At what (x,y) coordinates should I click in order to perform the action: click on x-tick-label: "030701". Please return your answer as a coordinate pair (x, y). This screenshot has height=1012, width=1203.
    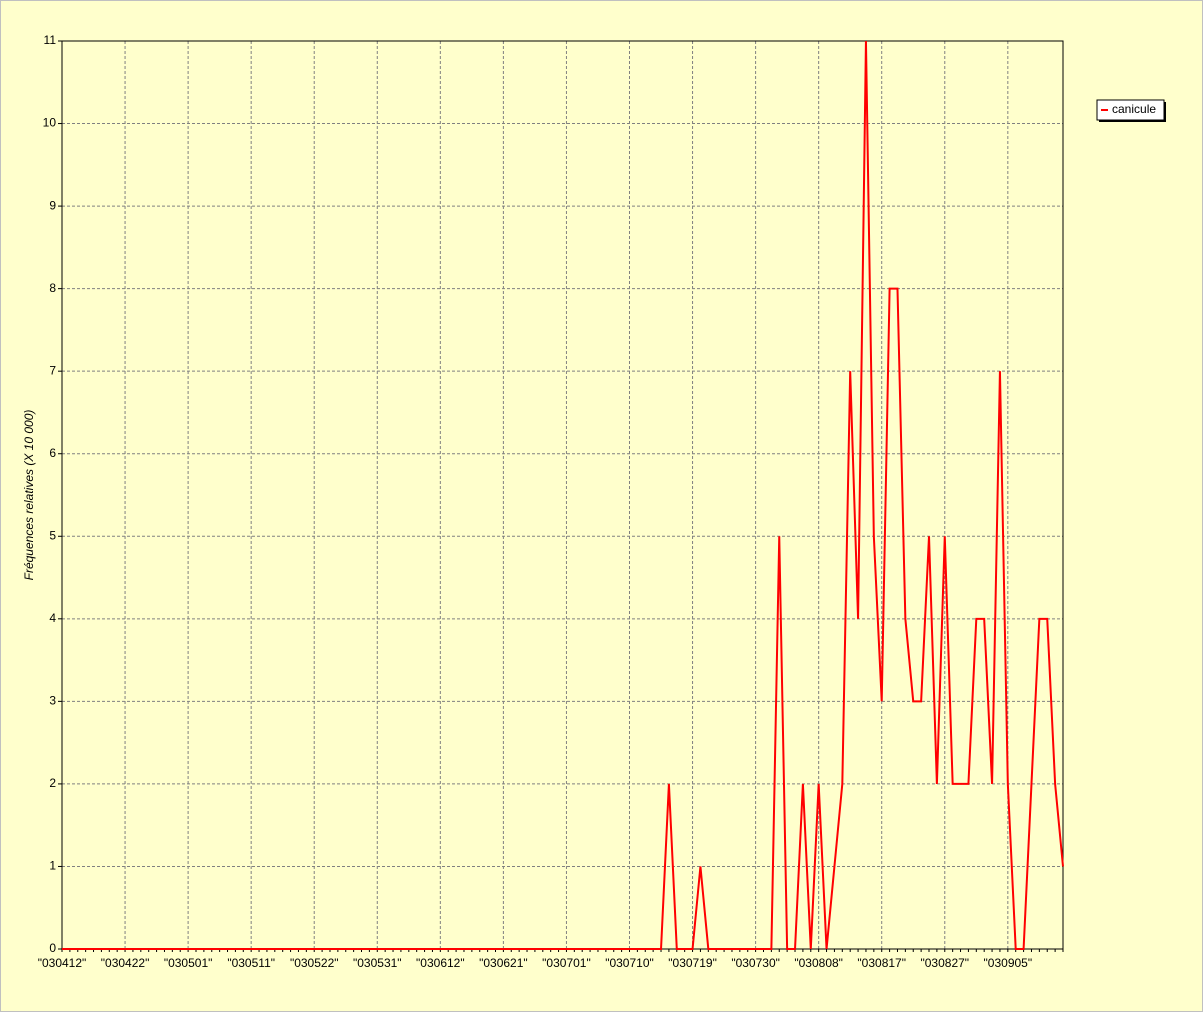
    Looking at the image, I should click on (566, 963).